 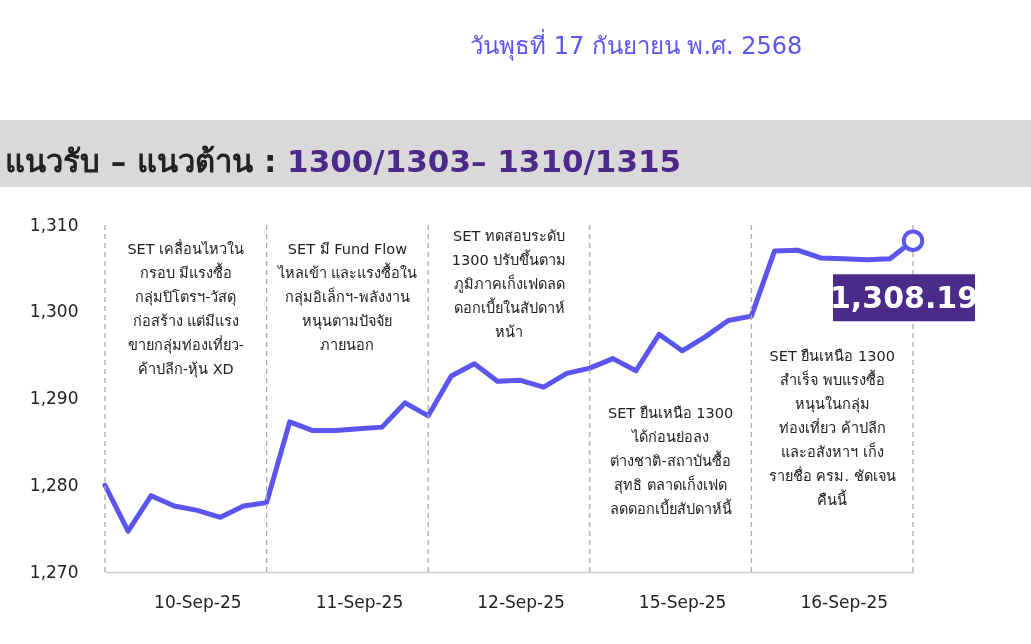 What do you see at coordinates (844, 601) in the screenshot?
I see `x-tick-label: 16-Sep-25` at bounding box center [844, 601].